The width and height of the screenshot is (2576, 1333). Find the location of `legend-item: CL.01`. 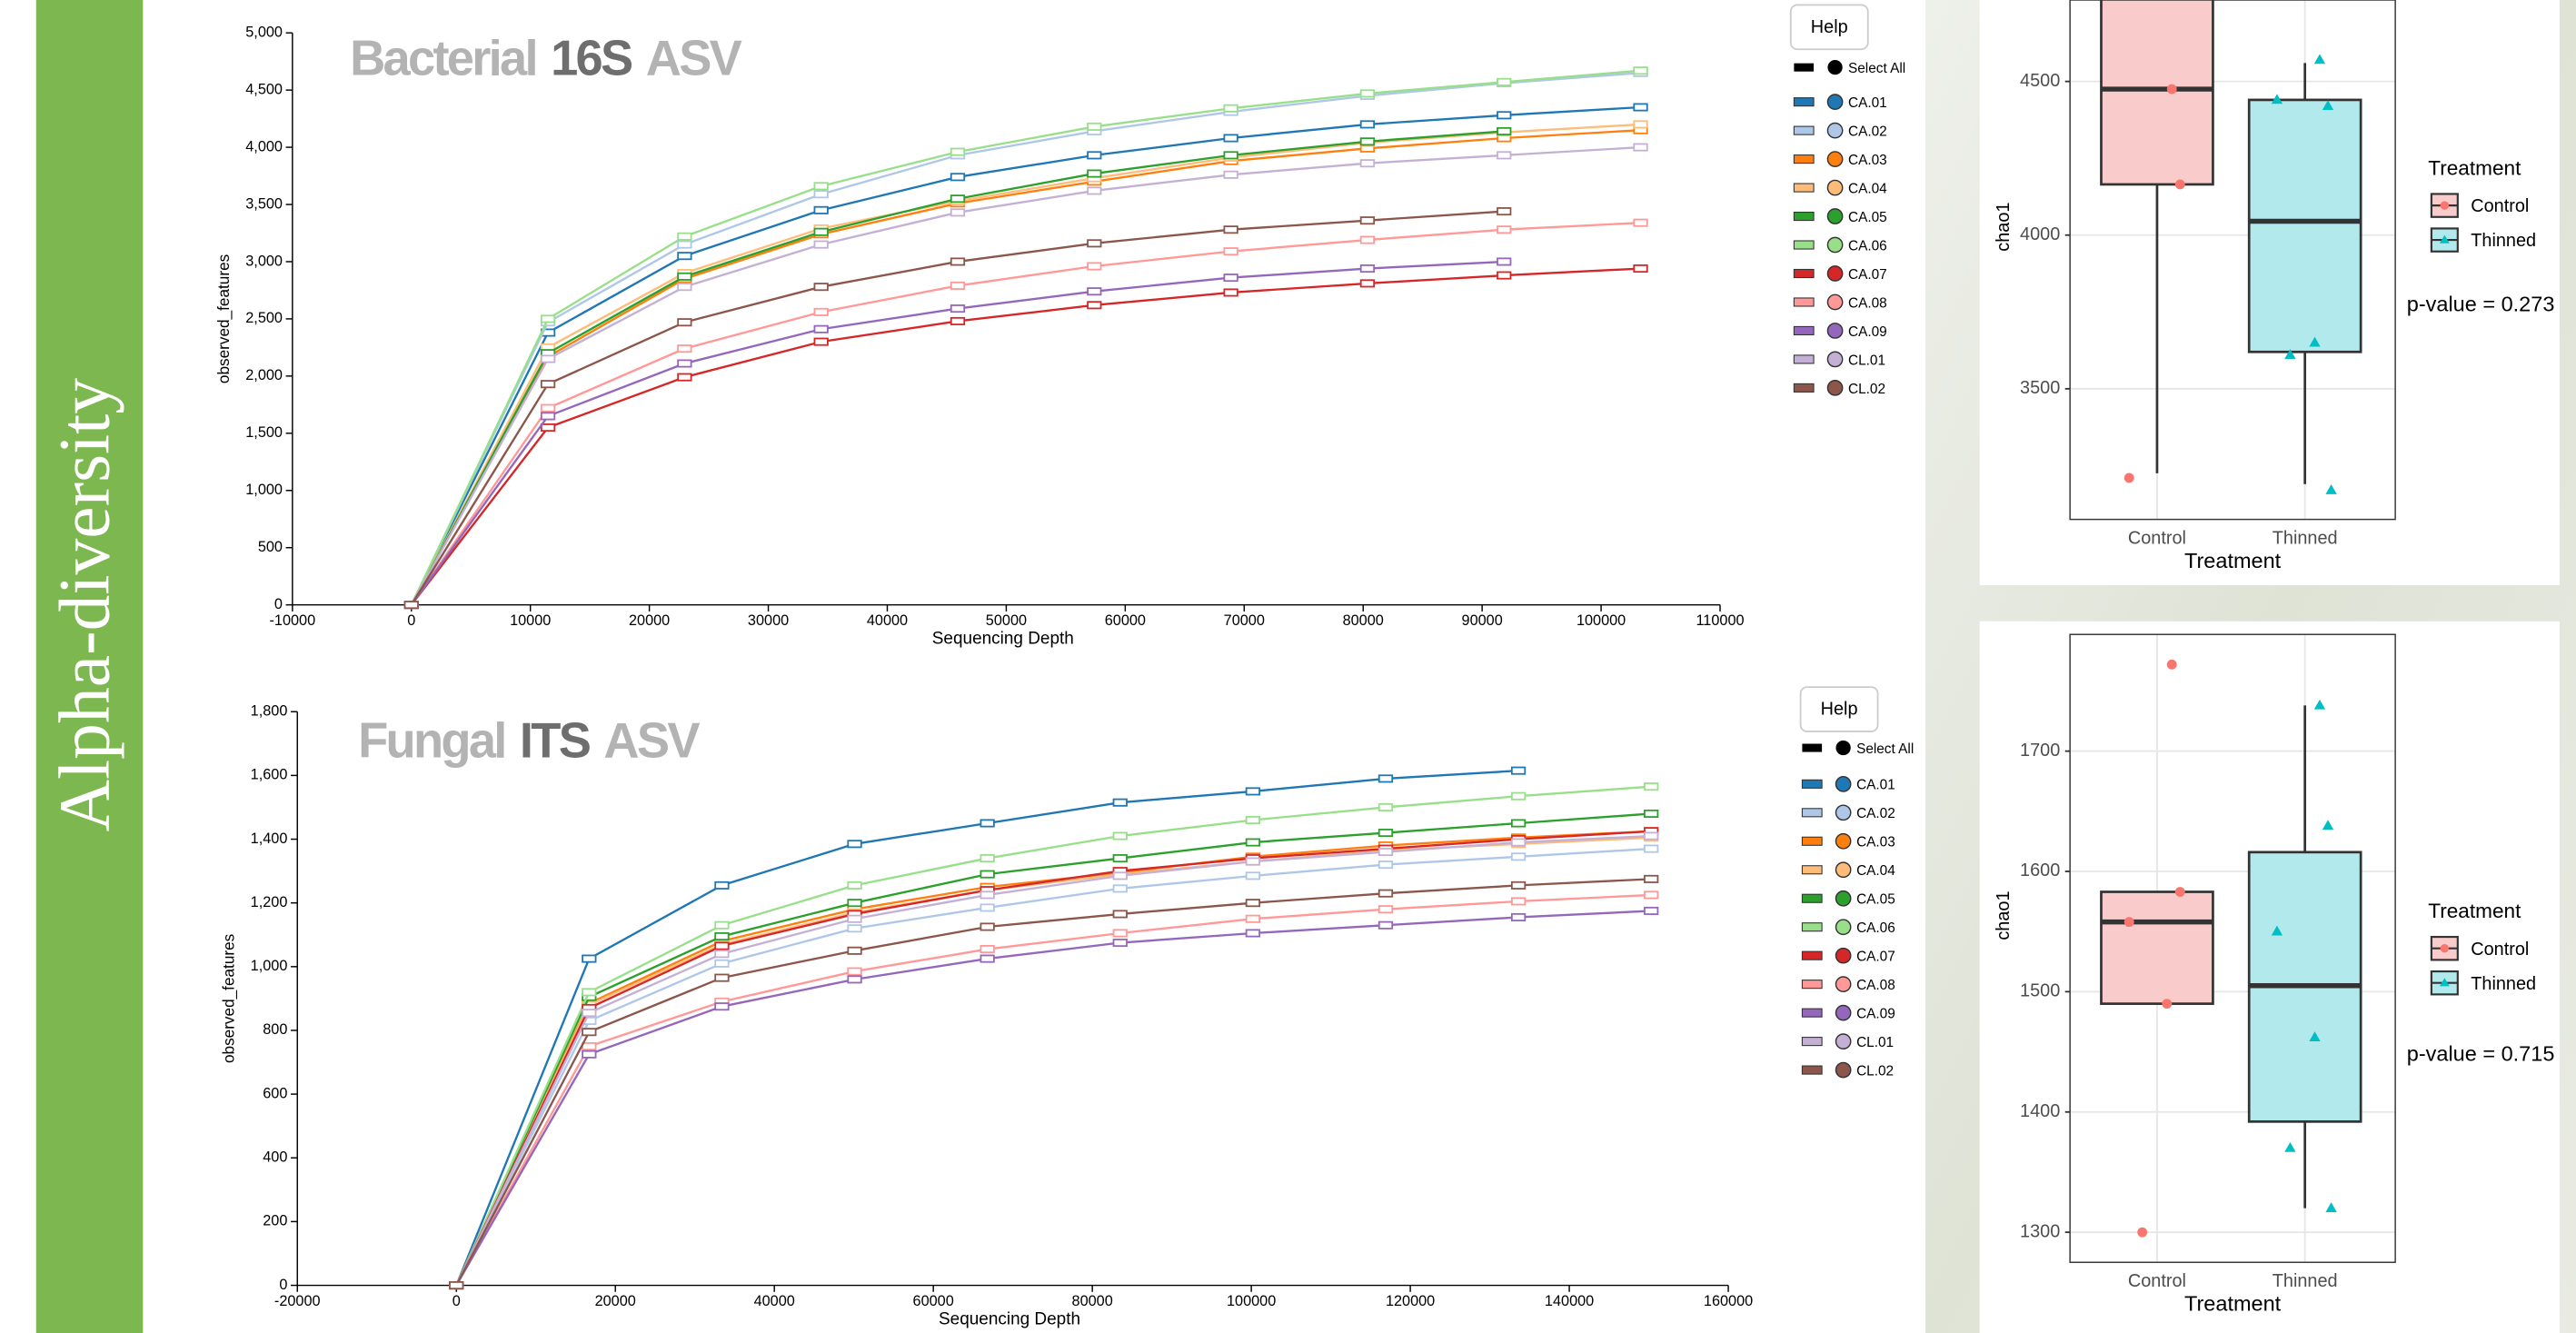

legend-item: CL.01 is located at coordinates (1848, 1041).